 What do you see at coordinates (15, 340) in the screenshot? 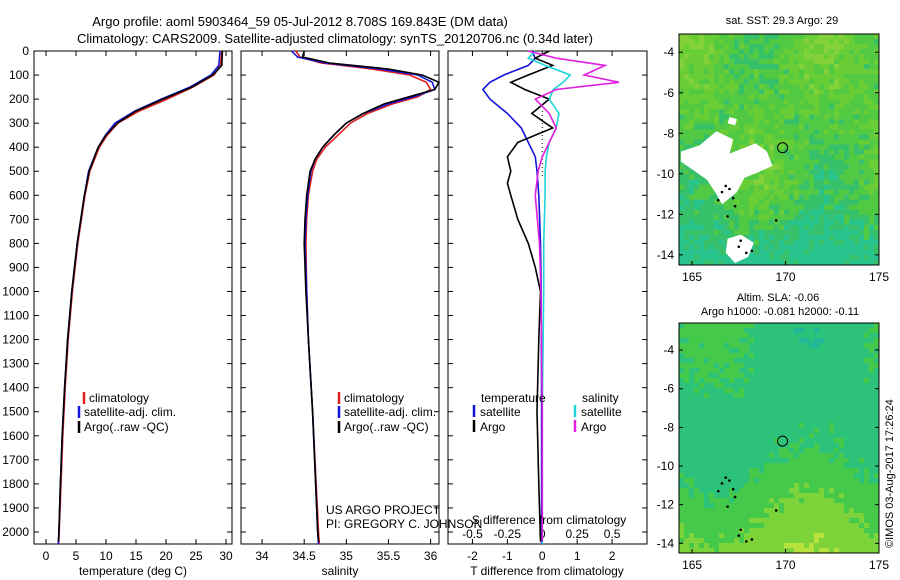
I see `depth-tick-label: 1200` at bounding box center [15, 340].